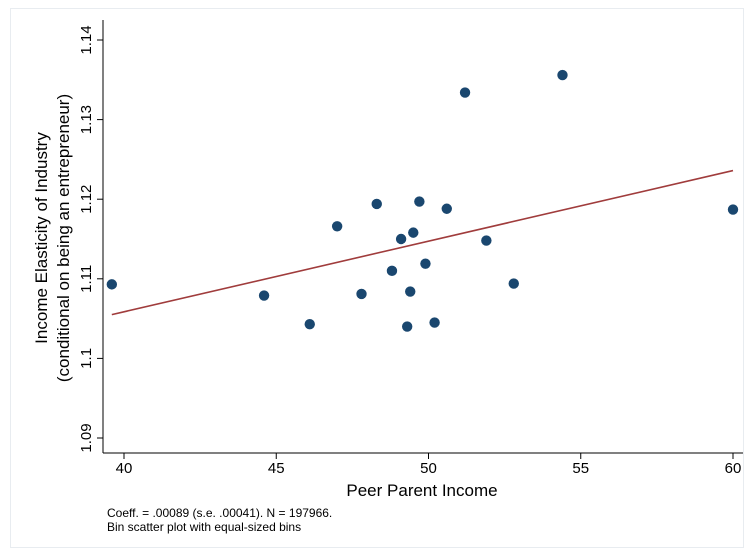  What do you see at coordinates (41, 238) in the screenshot?
I see `y-axis-label-line1: Income Elasticity of Industry` at bounding box center [41, 238].